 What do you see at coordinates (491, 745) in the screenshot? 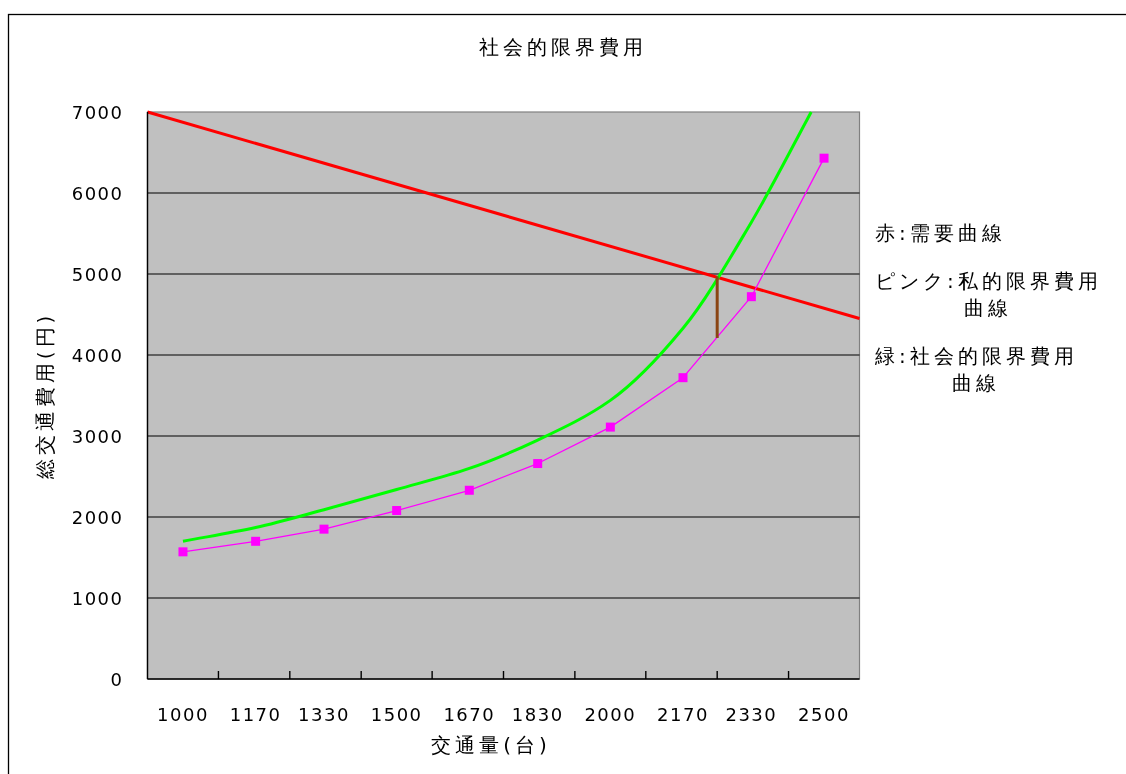
I see `x-axis-title: 交通量(台)` at bounding box center [491, 745].